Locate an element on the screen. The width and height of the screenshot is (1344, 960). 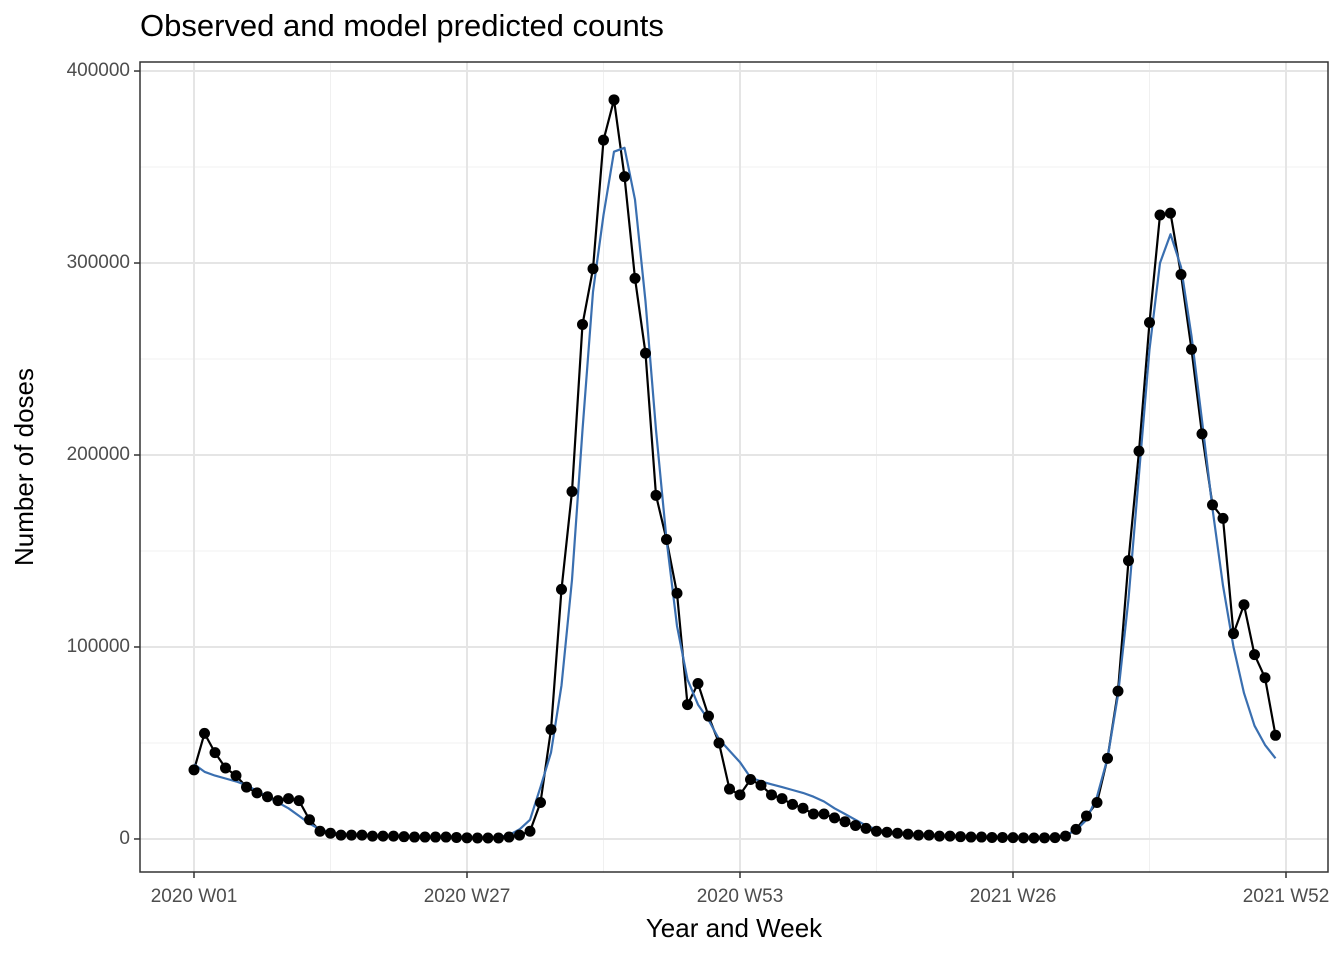
y-tick-label: 0 is located at coordinates (124, 838).